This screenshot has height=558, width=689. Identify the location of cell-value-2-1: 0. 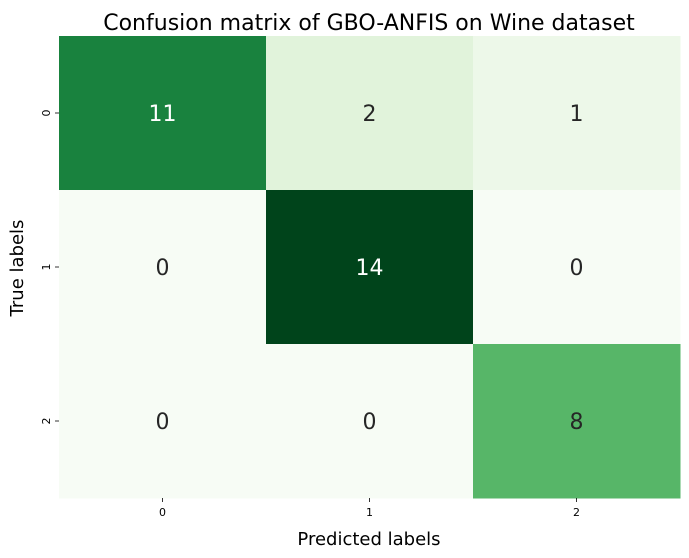
(370, 422).